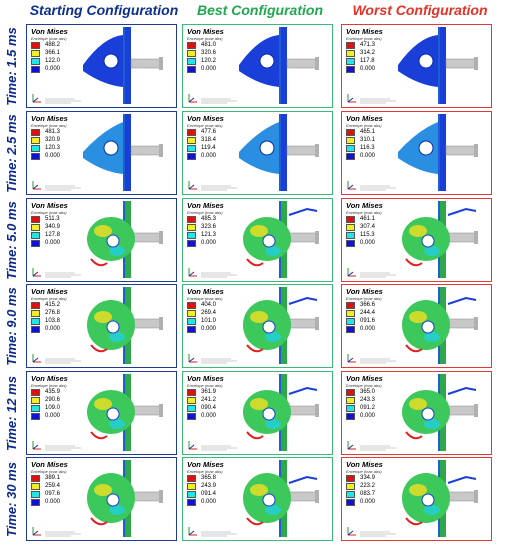 This screenshot has height=550, width=509. What do you see at coordinates (367, 147) in the screenshot?
I see `legend-value: 116.3` at bounding box center [367, 147].